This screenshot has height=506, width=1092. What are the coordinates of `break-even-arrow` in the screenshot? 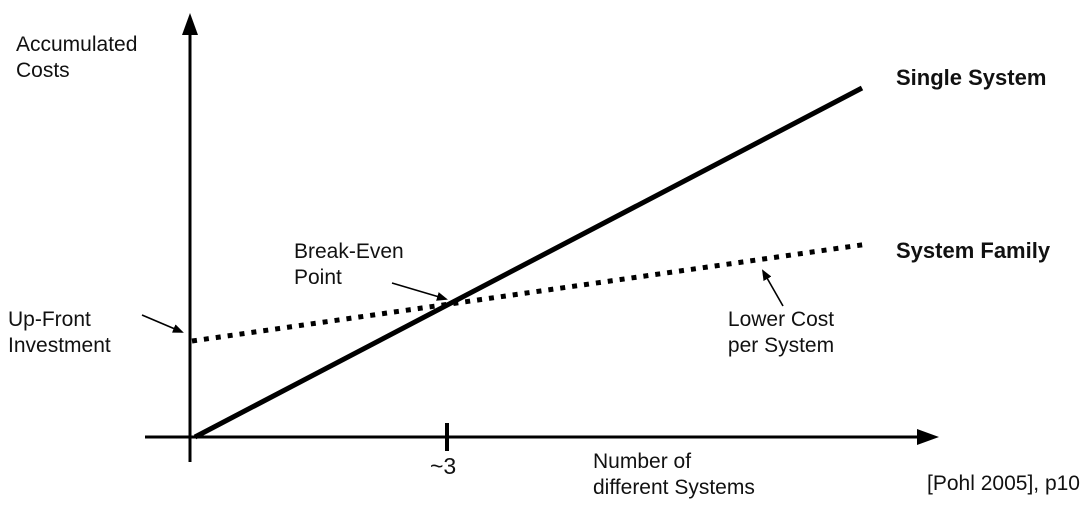 It's located at (419, 291).